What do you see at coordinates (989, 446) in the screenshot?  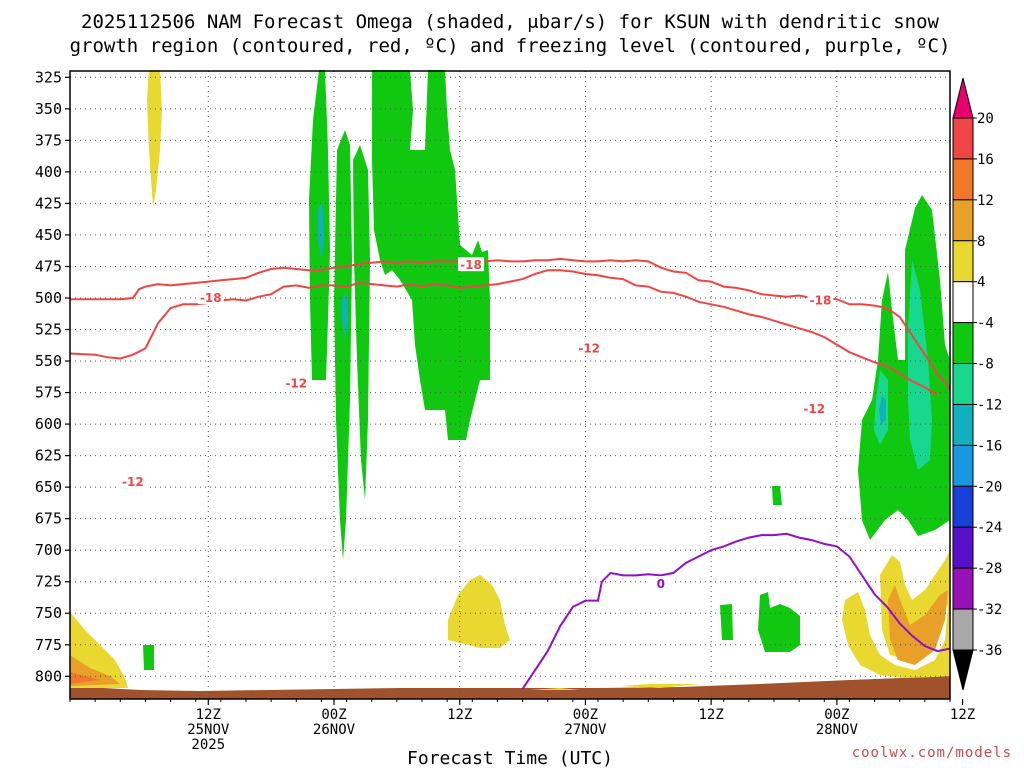 I see `colorbar-label: -16` at bounding box center [989, 446].